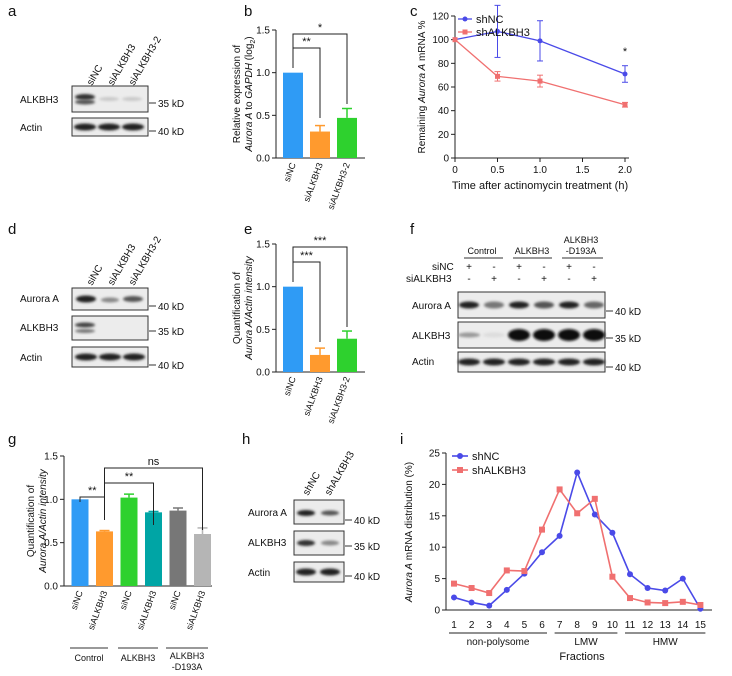 This screenshot has width=732, height=676. What do you see at coordinates (542, 625) in the screenshot?
I see `x-tick-label: 6` at bounding box center [542, 625].